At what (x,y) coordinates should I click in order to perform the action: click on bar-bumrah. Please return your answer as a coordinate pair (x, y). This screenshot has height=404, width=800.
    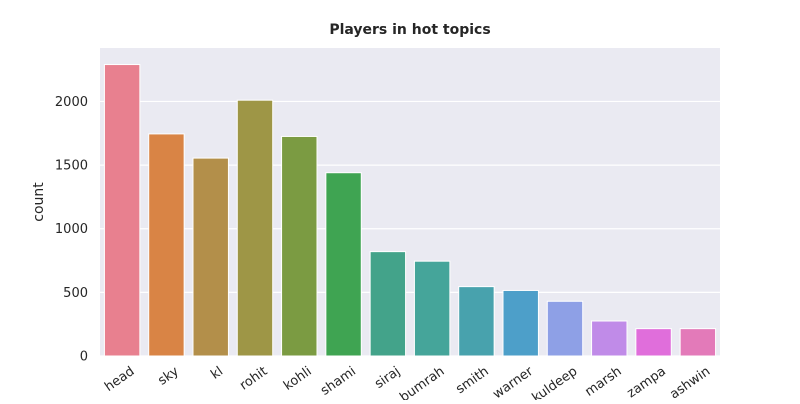
    Looking at the image, I should click on (432, 308).